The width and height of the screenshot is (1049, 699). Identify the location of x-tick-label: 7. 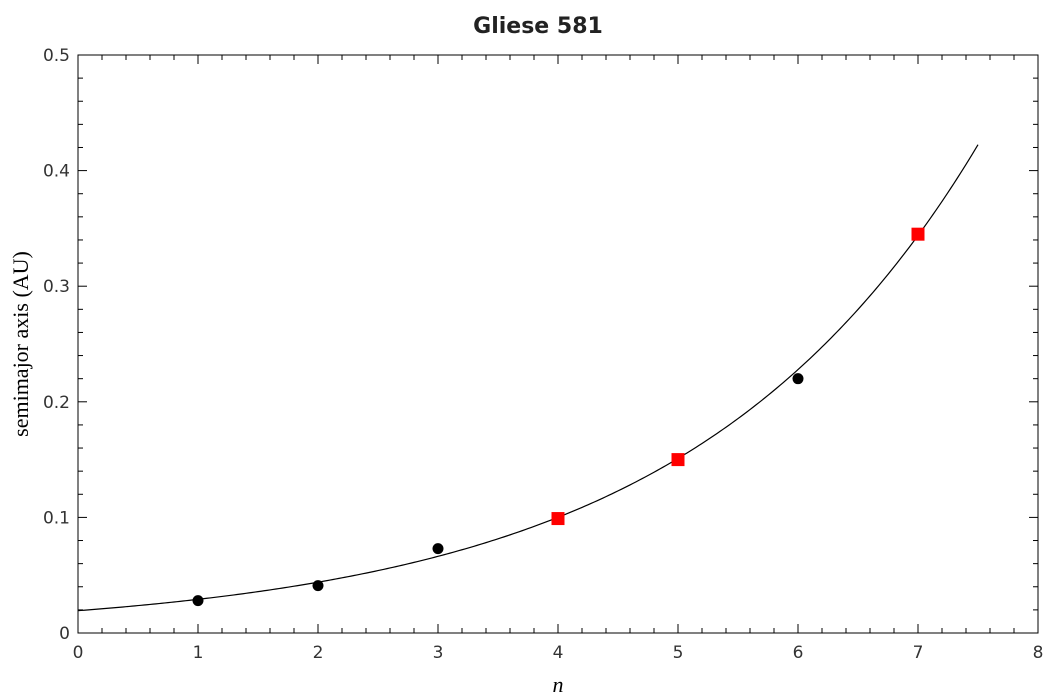
(918, 653).